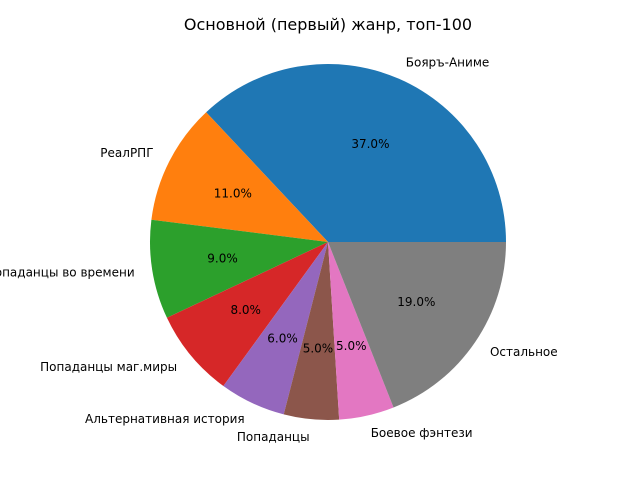 This screenshot has width=640, height=480. What do you see at coordinates (165, 419) in the screenshot?
I see `slice-category-label: Альтернативная история` at bounding box center [165, 419].